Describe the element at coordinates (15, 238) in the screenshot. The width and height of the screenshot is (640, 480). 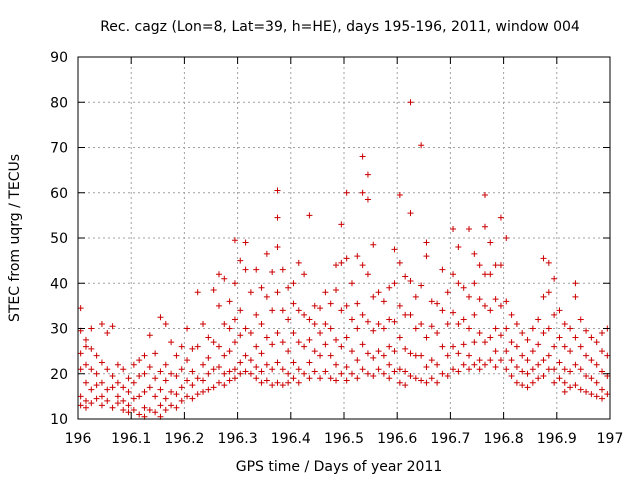
I see `y-axis-title: STEC from uqrg / TECUs` at that location.